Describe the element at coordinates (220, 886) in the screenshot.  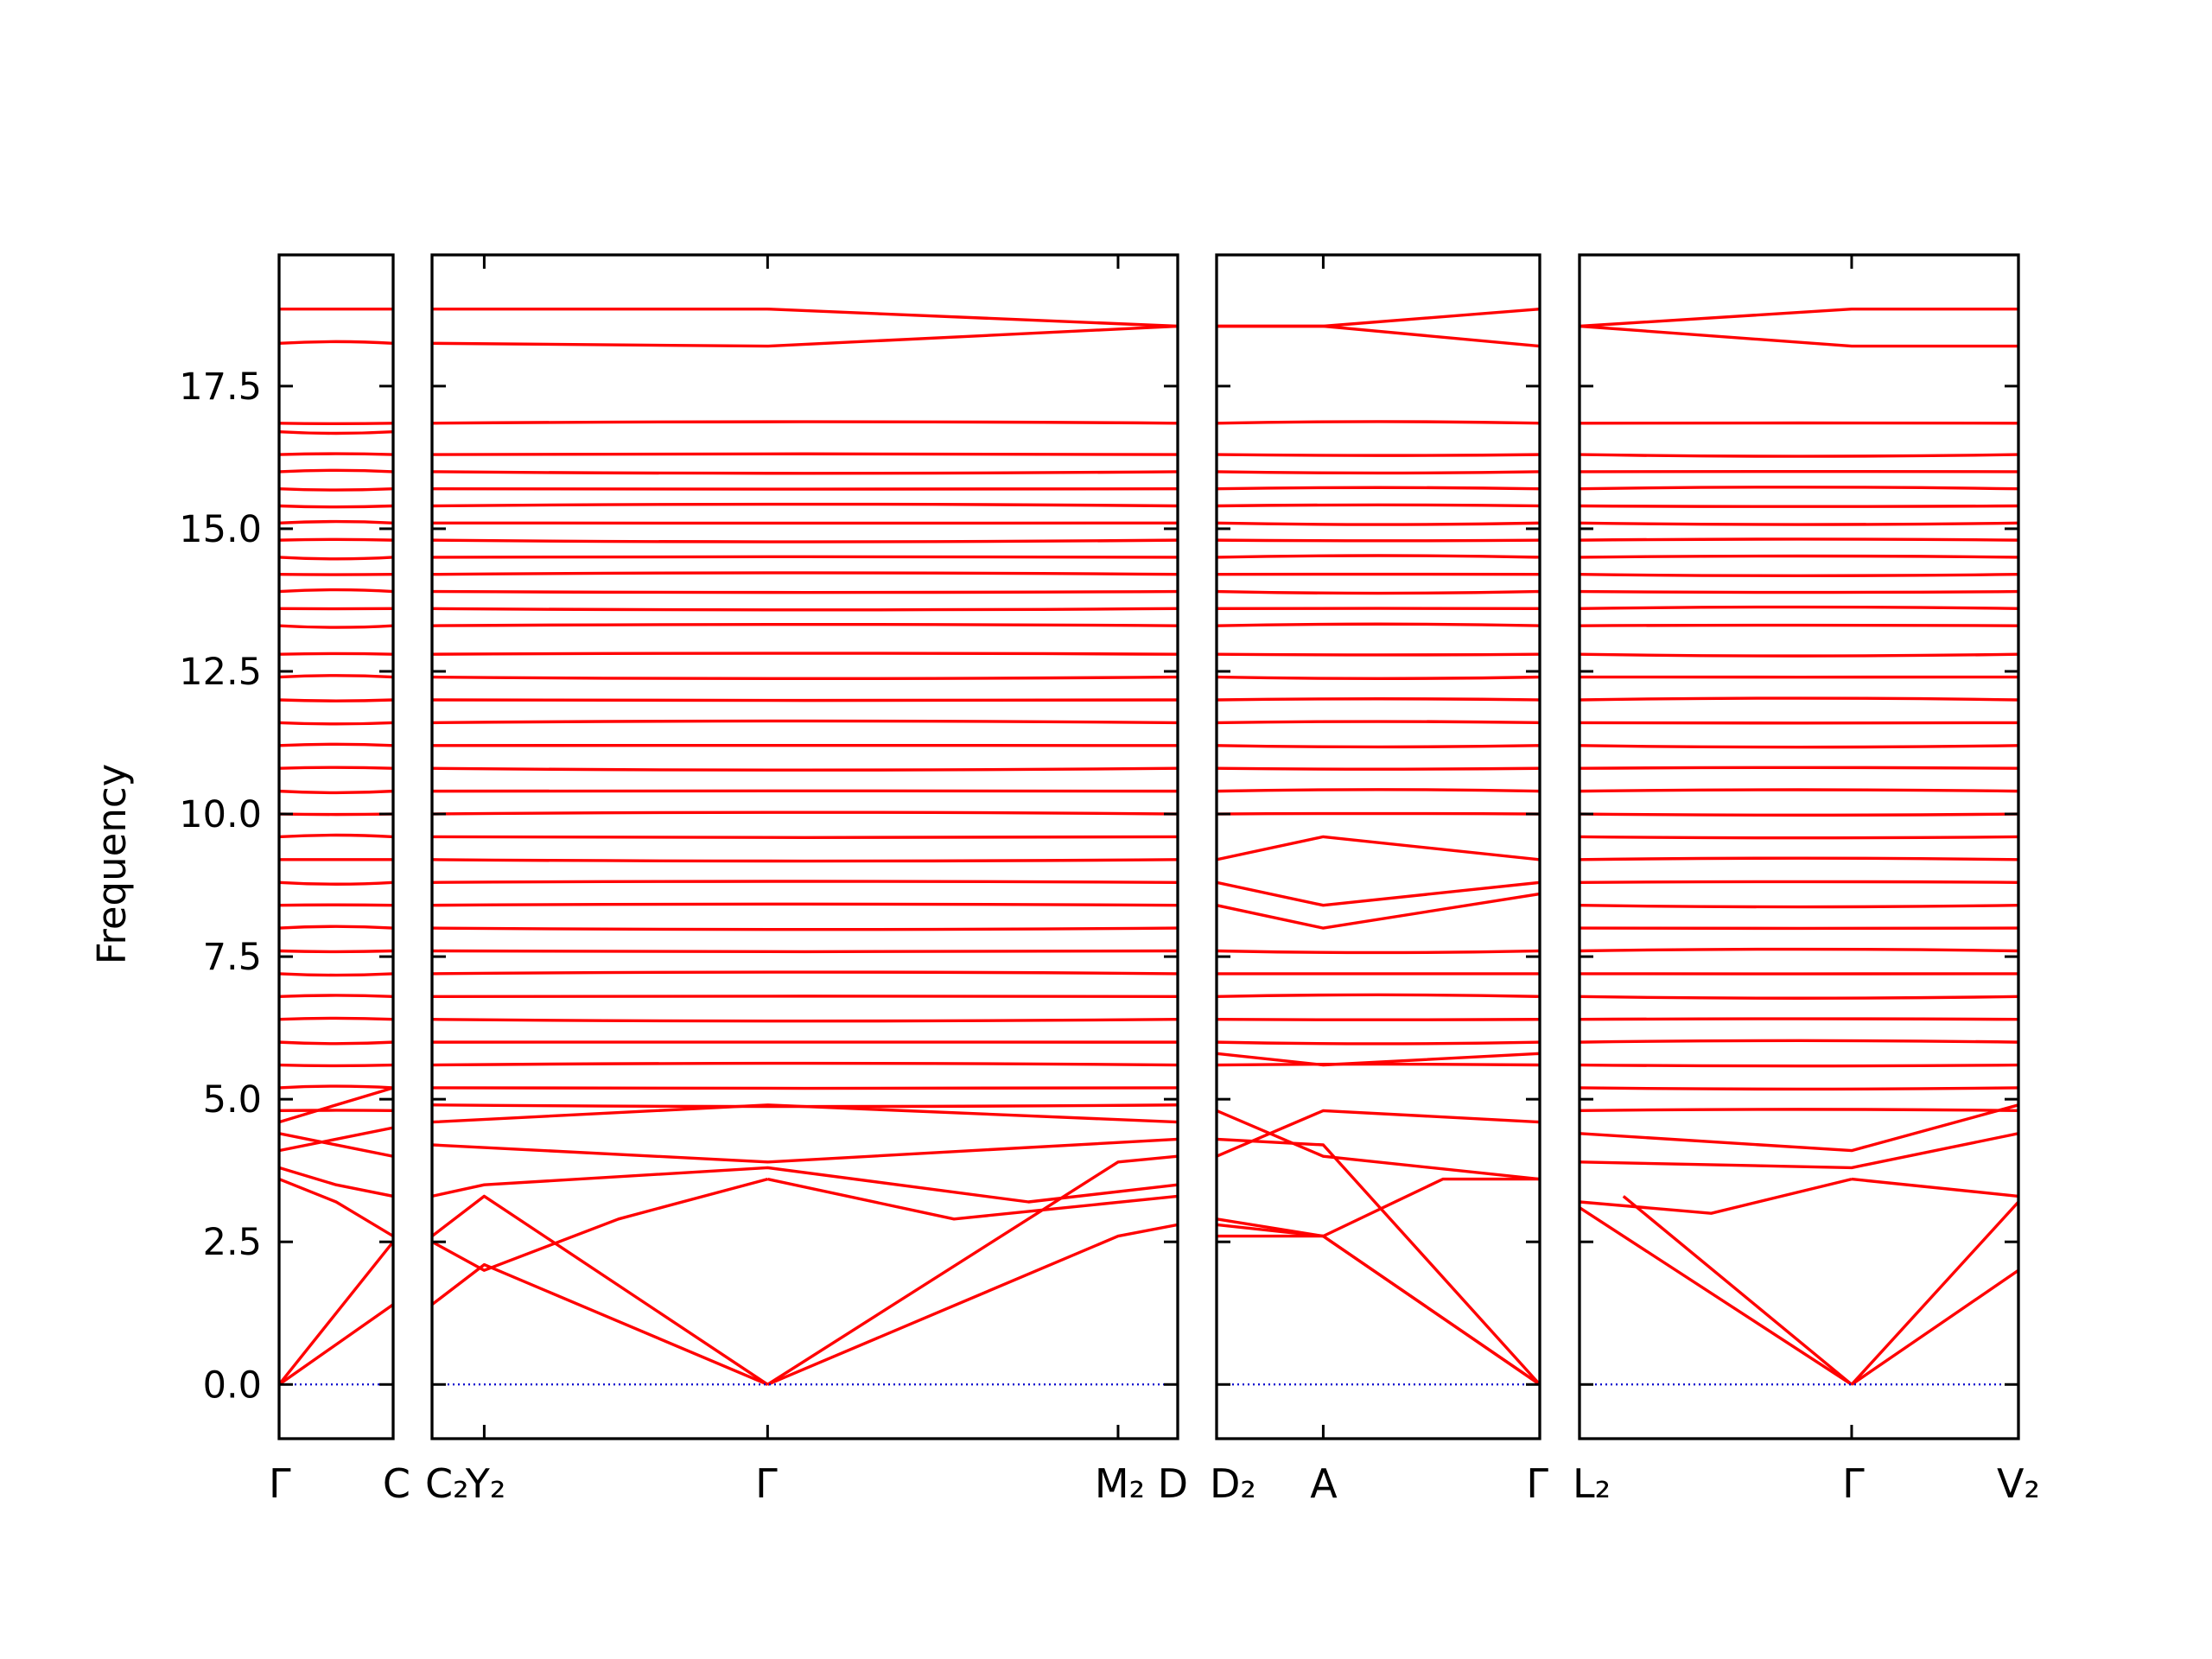
I see `y-axis: 0.0 2.5 5.0 7.5 10.0 12.5 15.0 17.5` at that location.